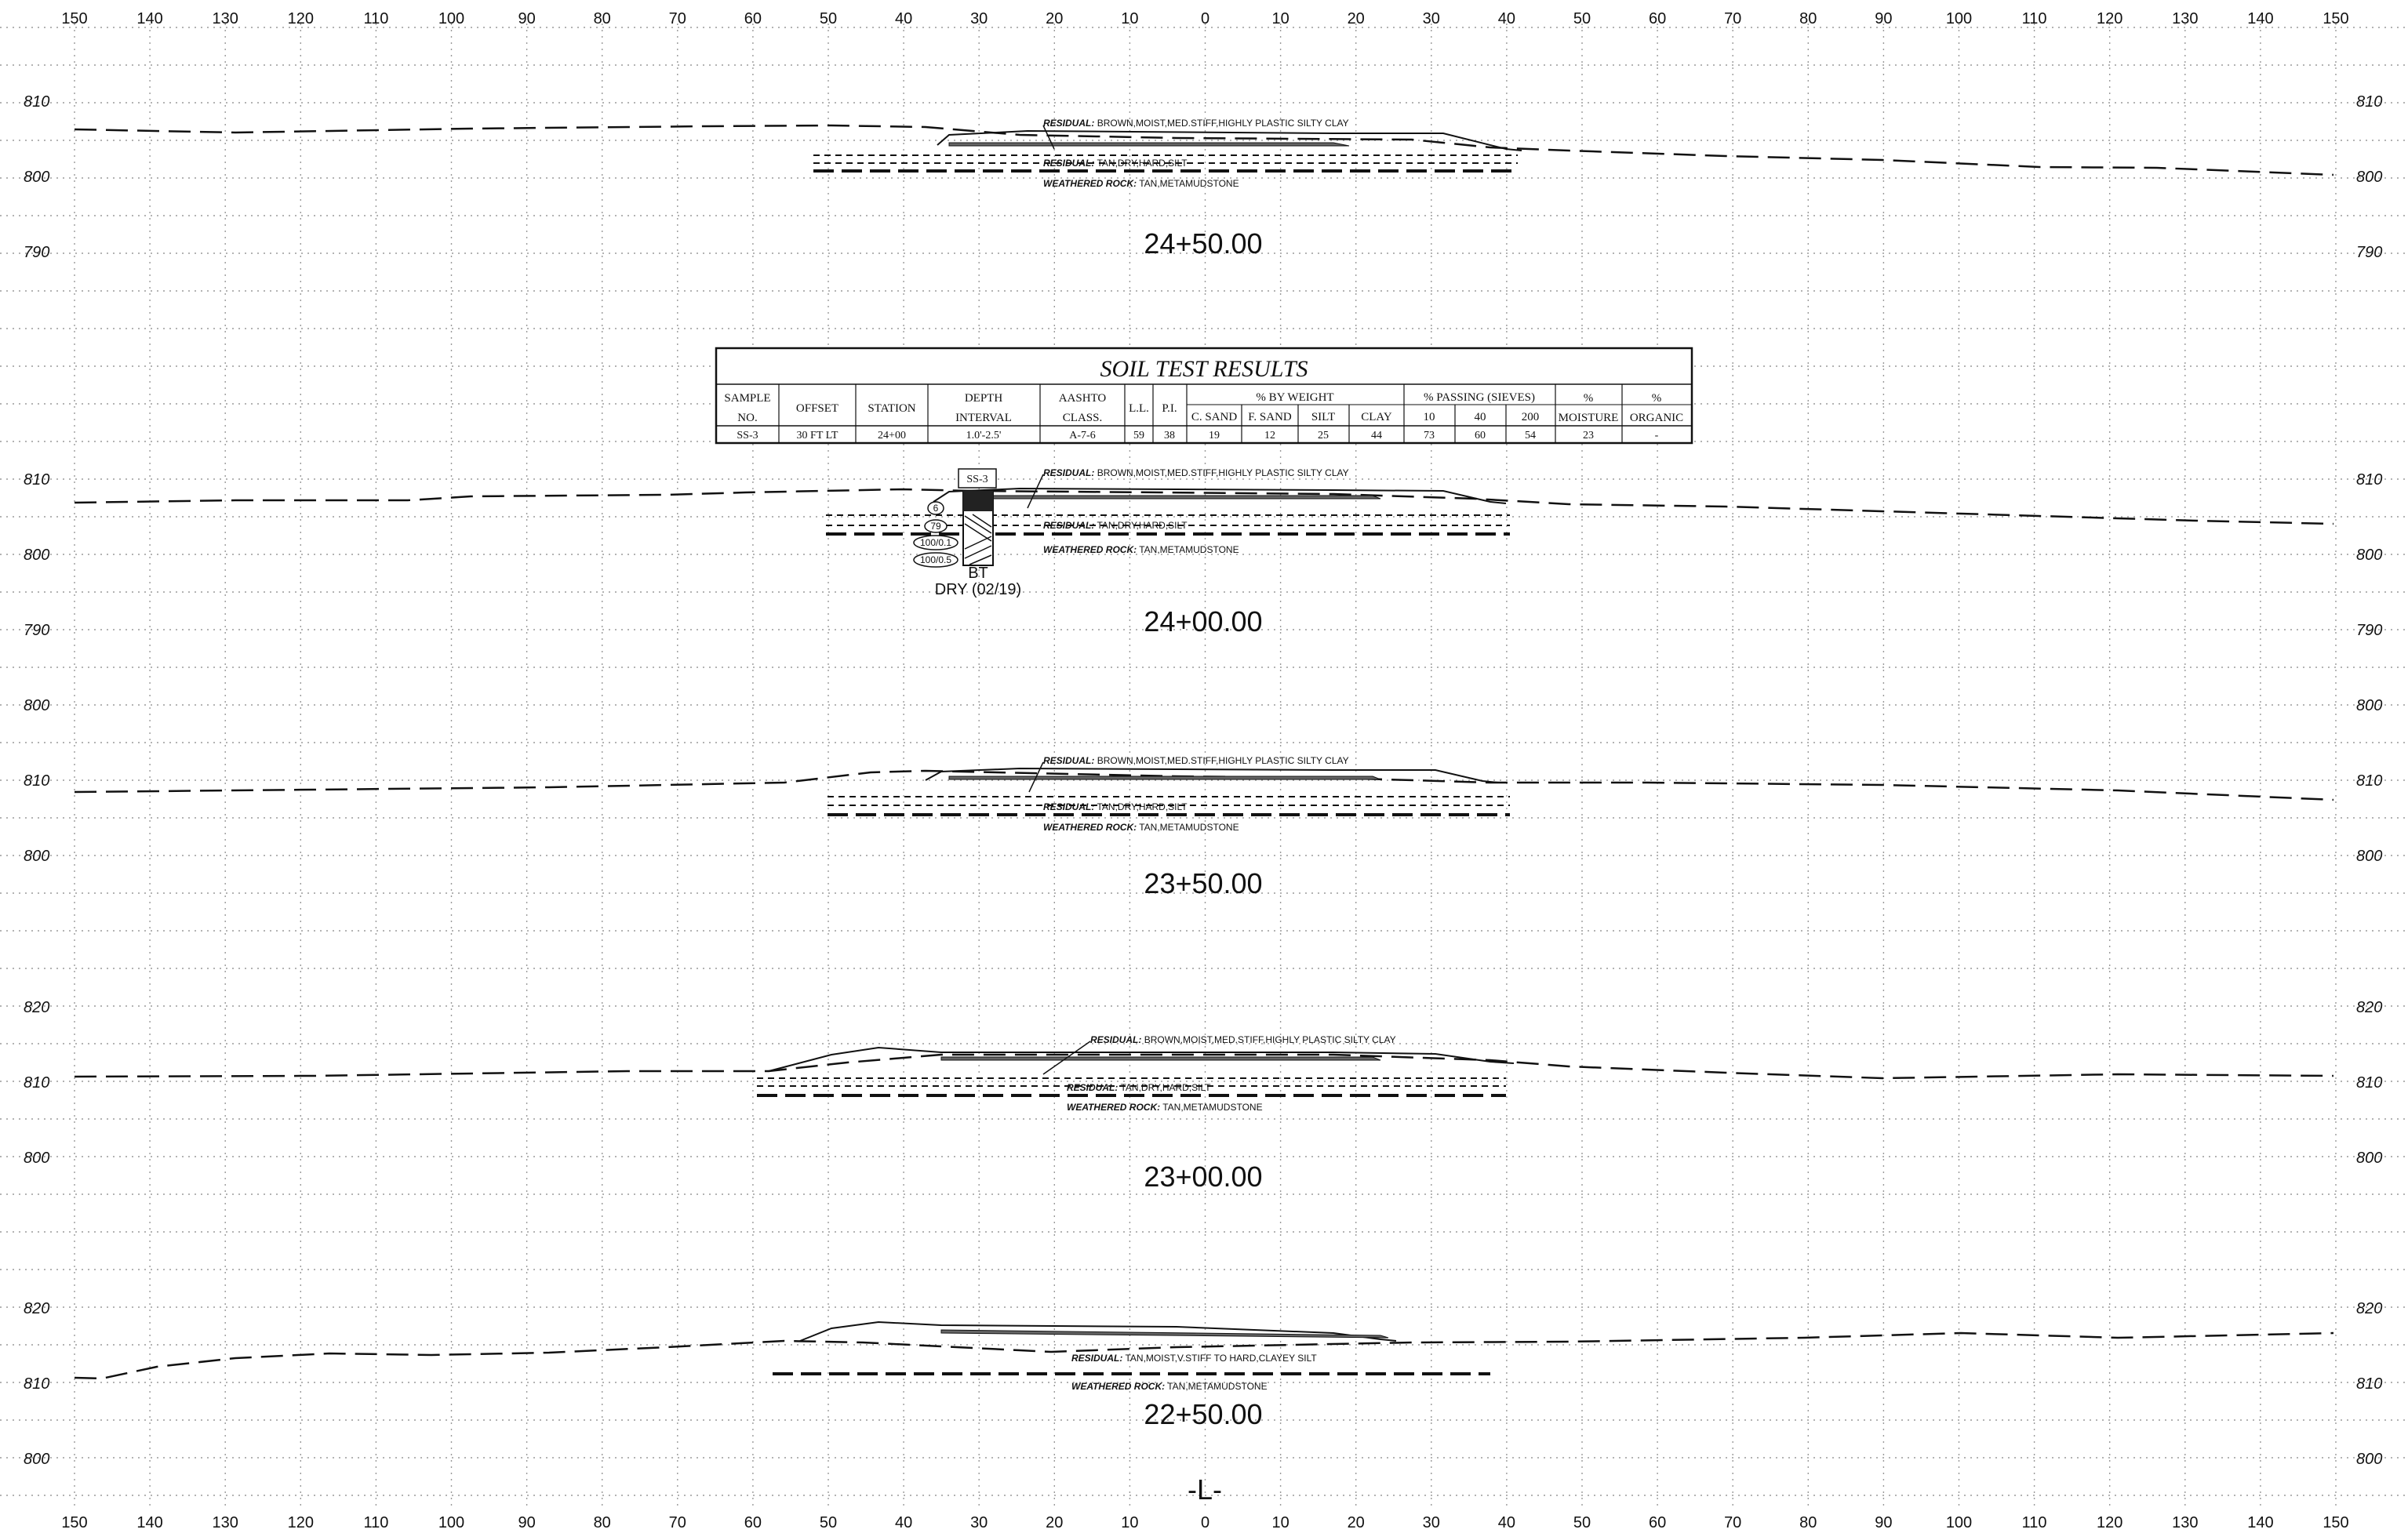 The height and width of the screenshot is (1533, 2408). What do you see at coordinates (1214, 417) in the screenshot?
I see `table-header: C. SAND` at bounding box center [1214, 417].